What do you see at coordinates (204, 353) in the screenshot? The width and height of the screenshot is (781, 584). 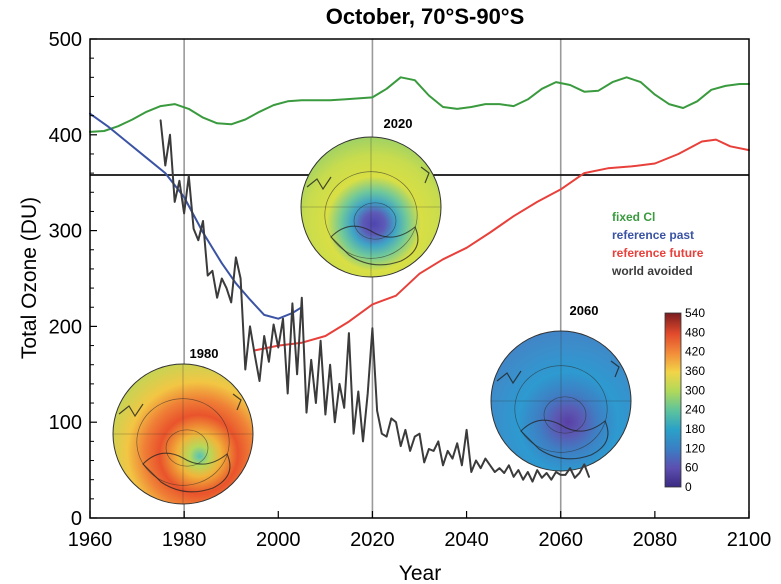 I see `ozone-map-year-label: 1980` at bounding box center [204, 353].